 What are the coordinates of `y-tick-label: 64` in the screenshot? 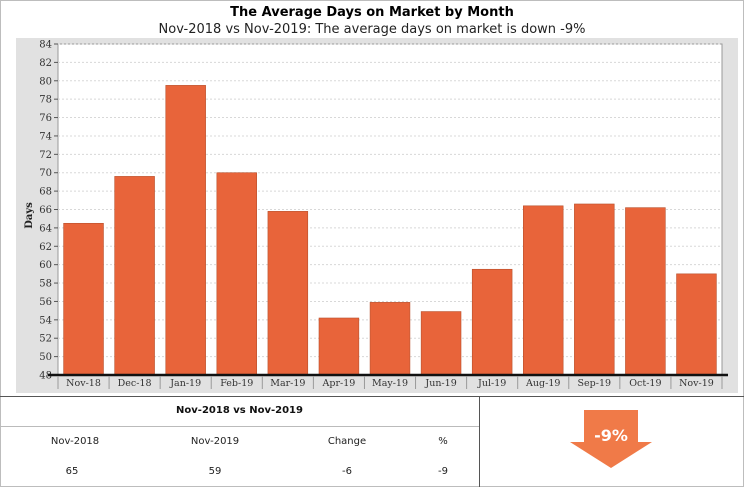 It's located at (45, 228).